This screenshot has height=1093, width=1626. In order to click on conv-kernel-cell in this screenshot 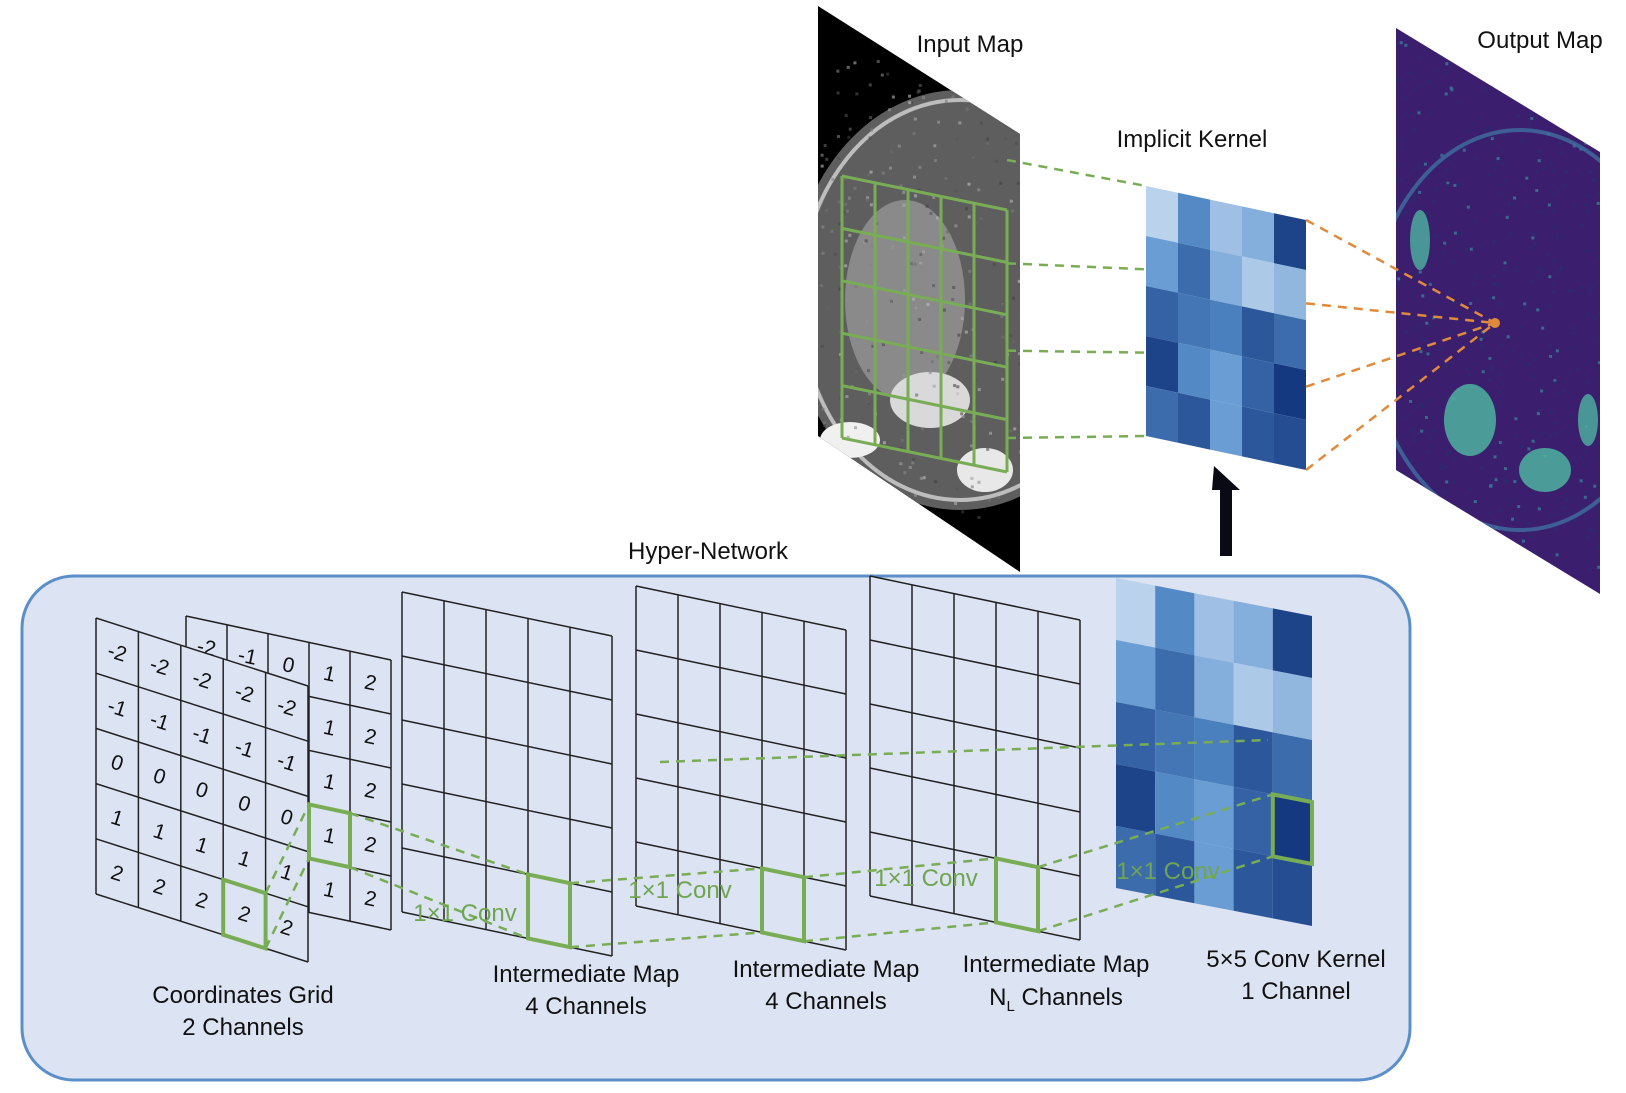, I will do `click(1136, 737)`.